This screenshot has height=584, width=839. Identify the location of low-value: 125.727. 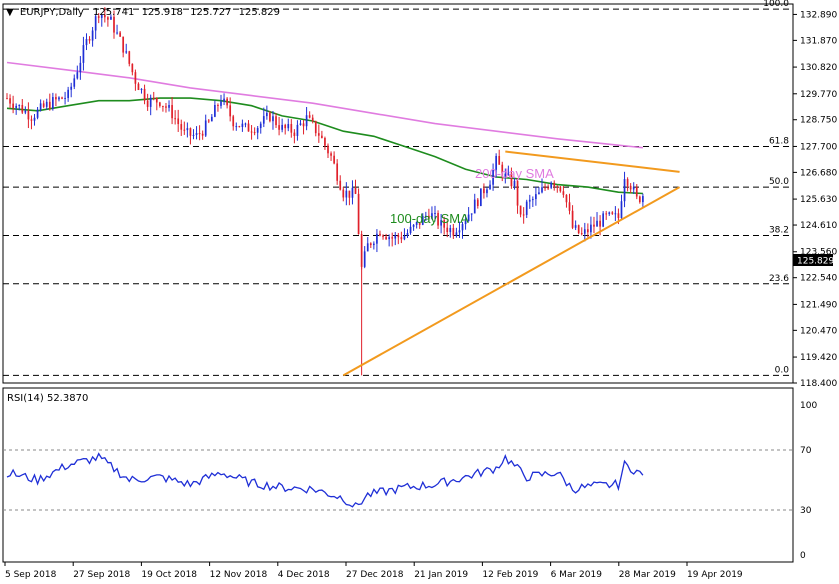
(210, 12).